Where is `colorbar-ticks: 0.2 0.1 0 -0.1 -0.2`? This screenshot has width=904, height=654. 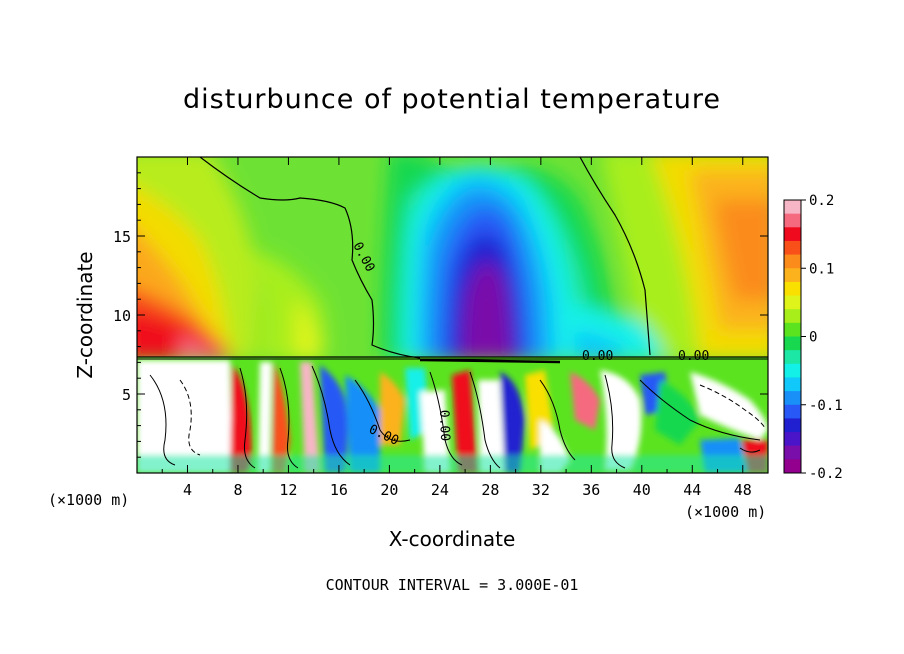
colorbar-ticks: 0.2 0.1 0 -0.1 -0.2 is located at coordinates (822, 337).